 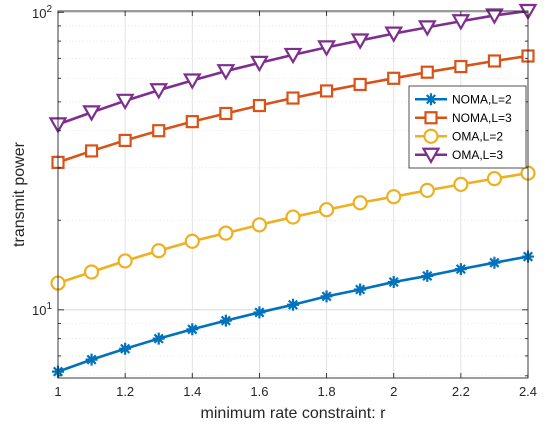 What do you see at coordinates (19, 194) in the screenshot?
I see `y-axis-label: transmit power` at bounding box center [19, 194].